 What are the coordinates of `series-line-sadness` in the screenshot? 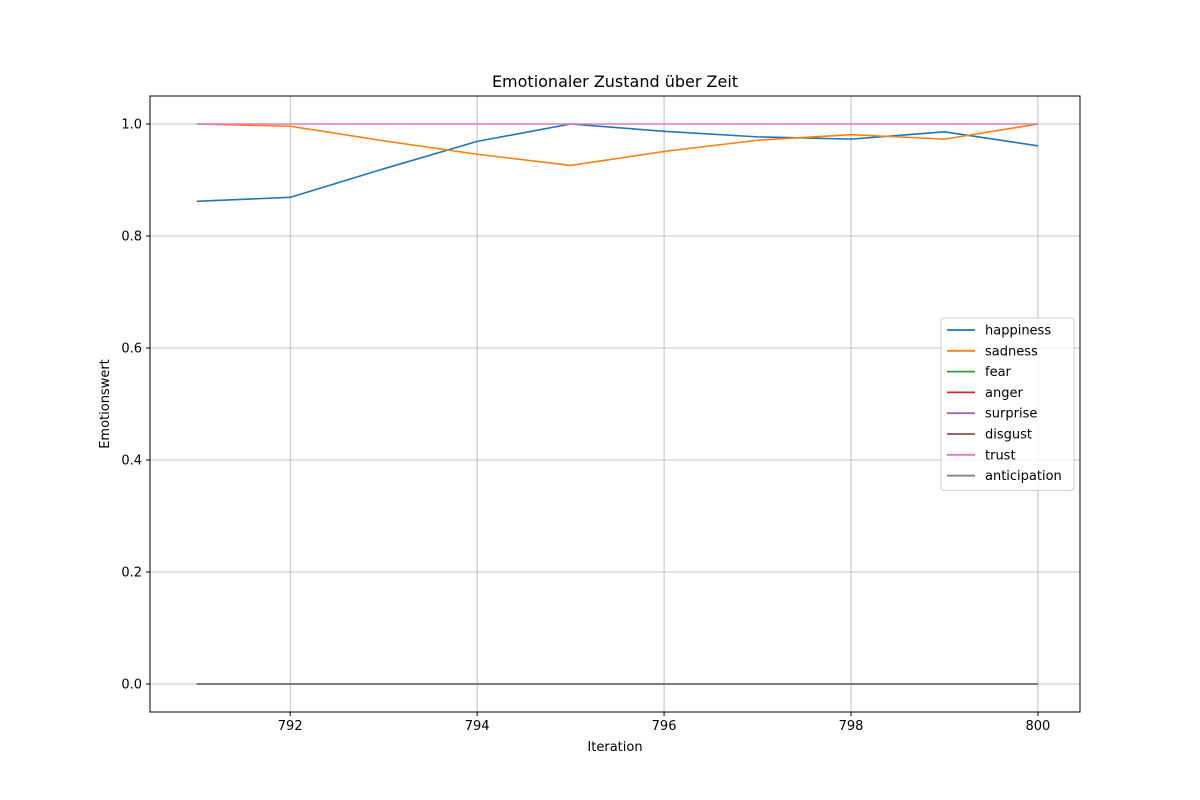 It's located at (617, 145).